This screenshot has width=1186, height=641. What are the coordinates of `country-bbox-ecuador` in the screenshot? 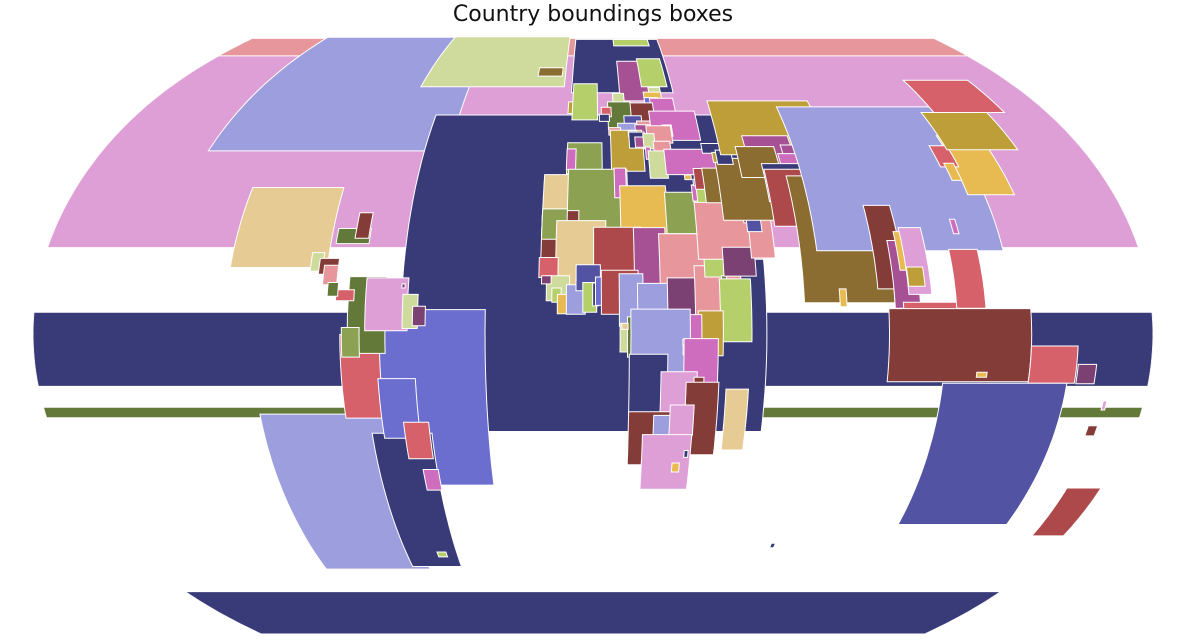 It's located at (350, 342).